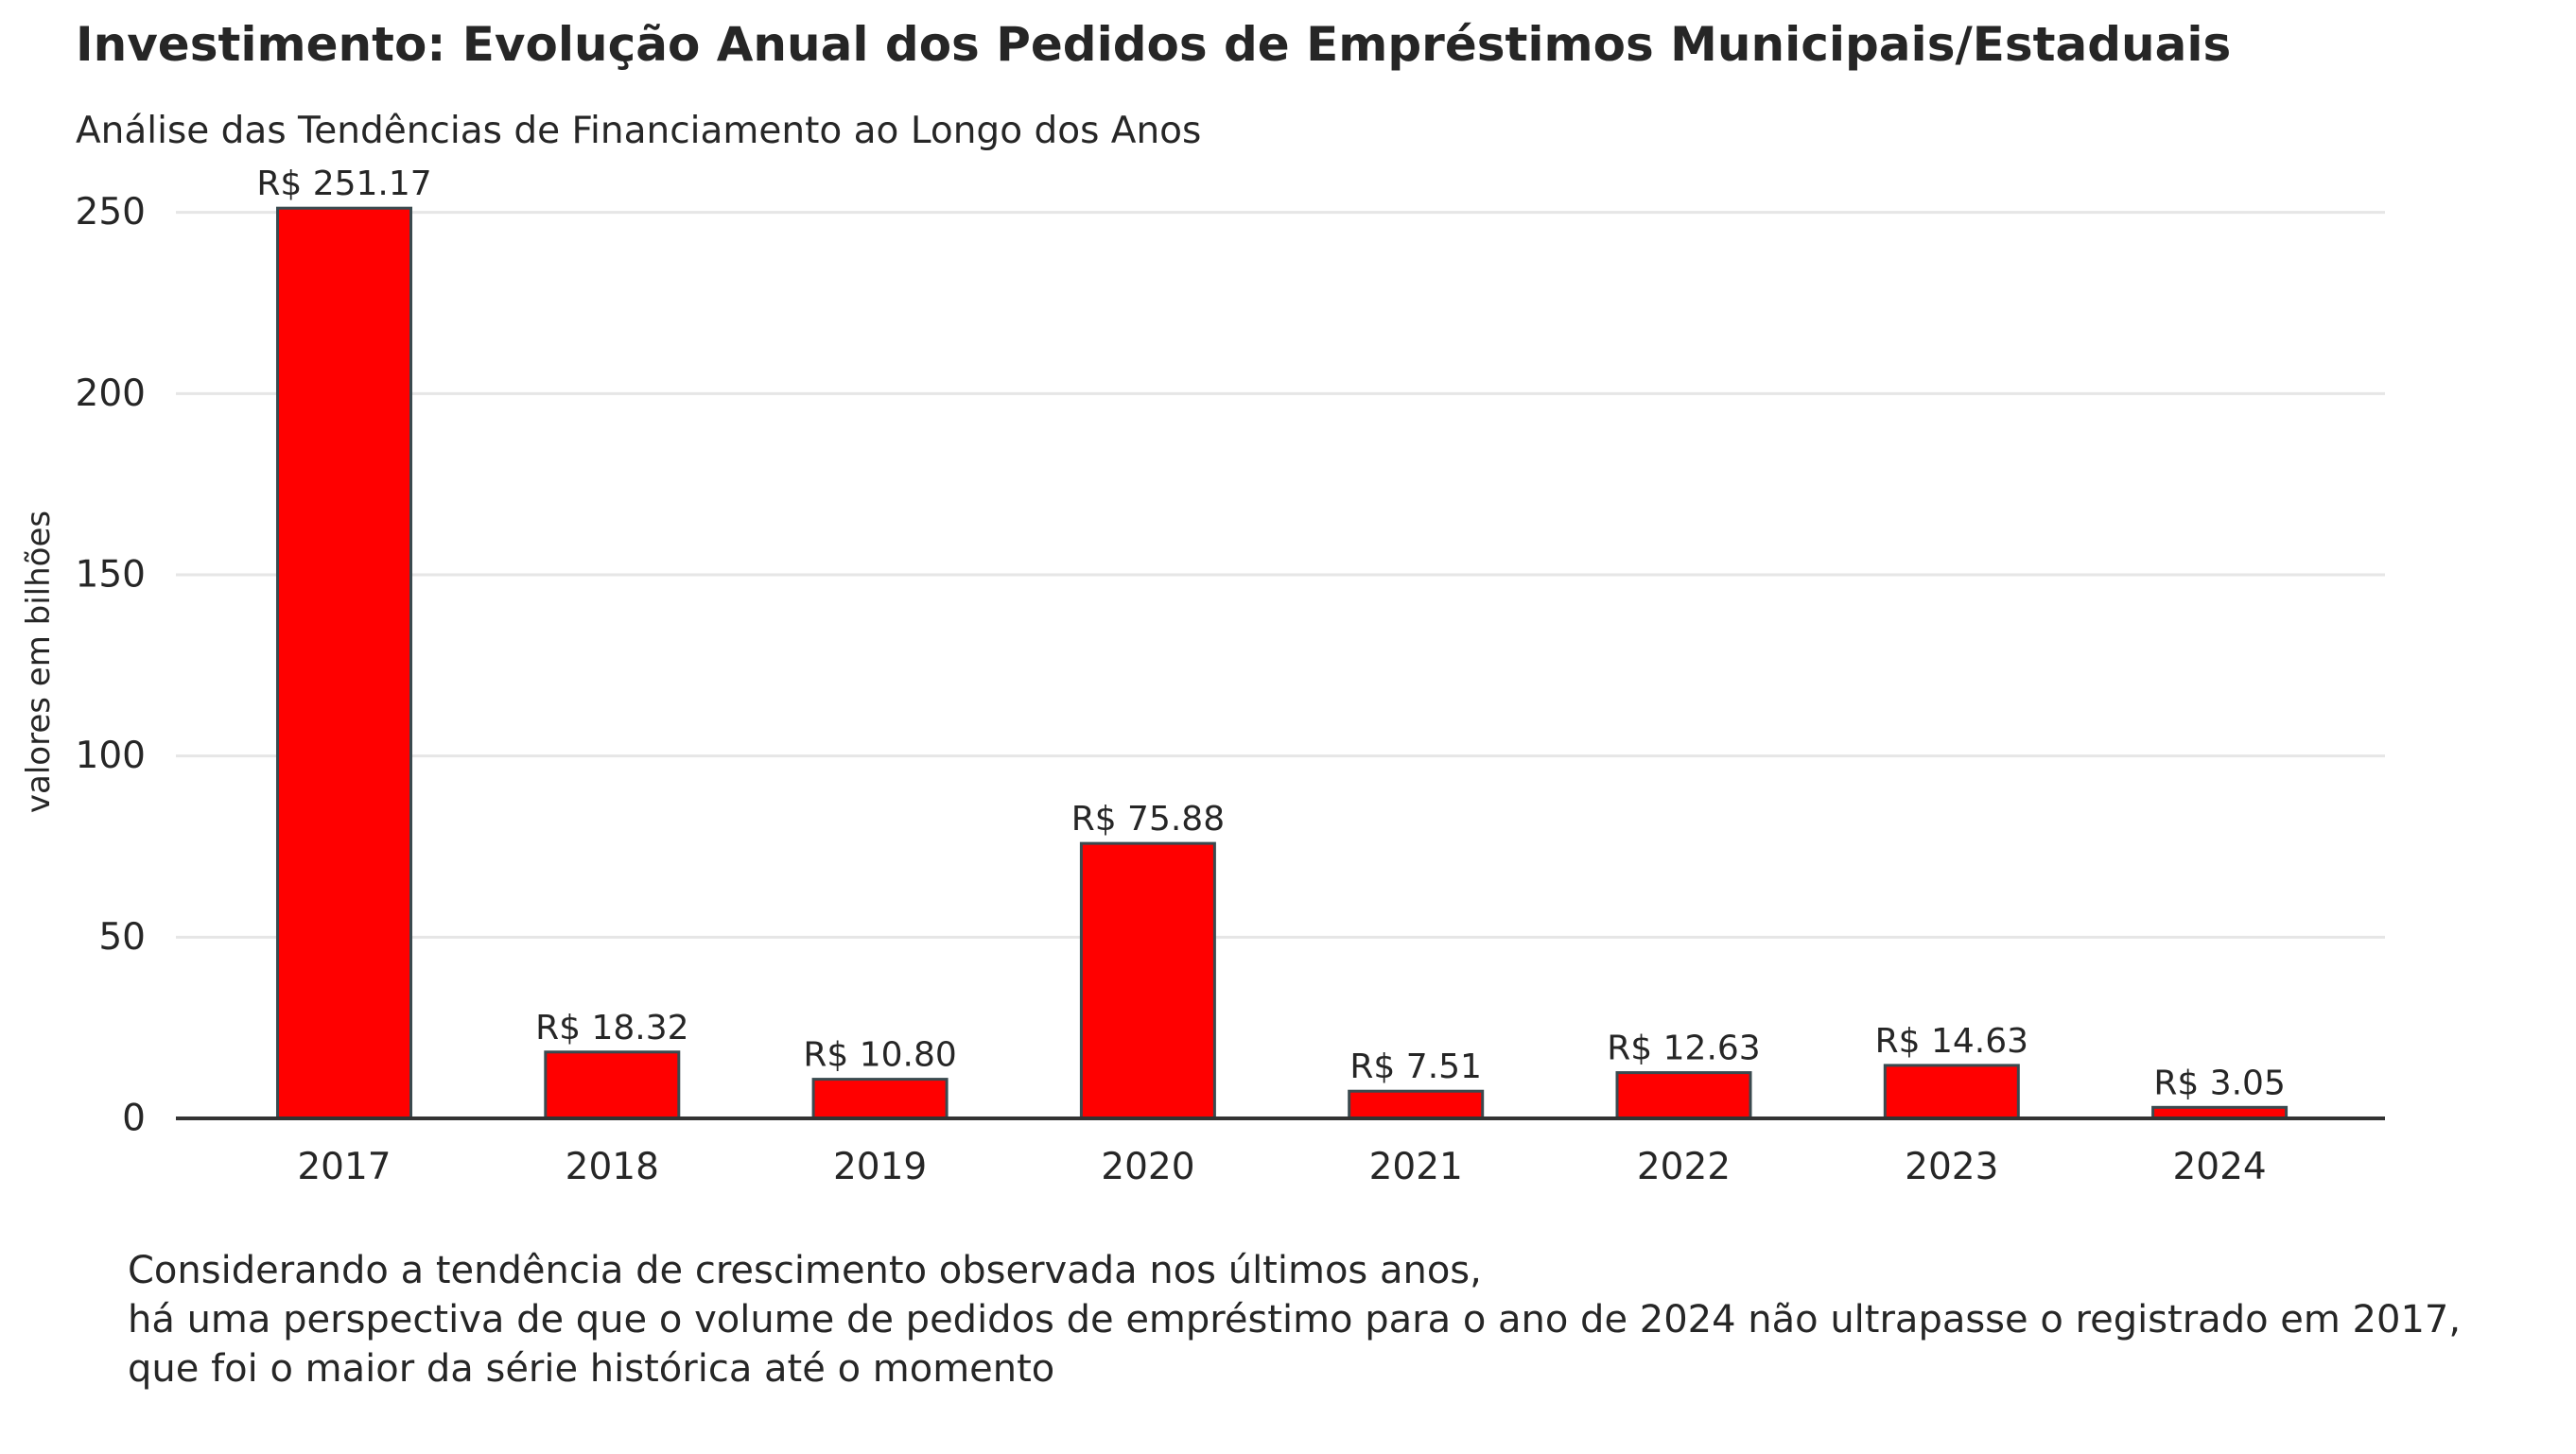 The width and height of the screenshot is (2576, 1454). I want to click on bar-value-label: R$ 10.80, so click(879, 1056).